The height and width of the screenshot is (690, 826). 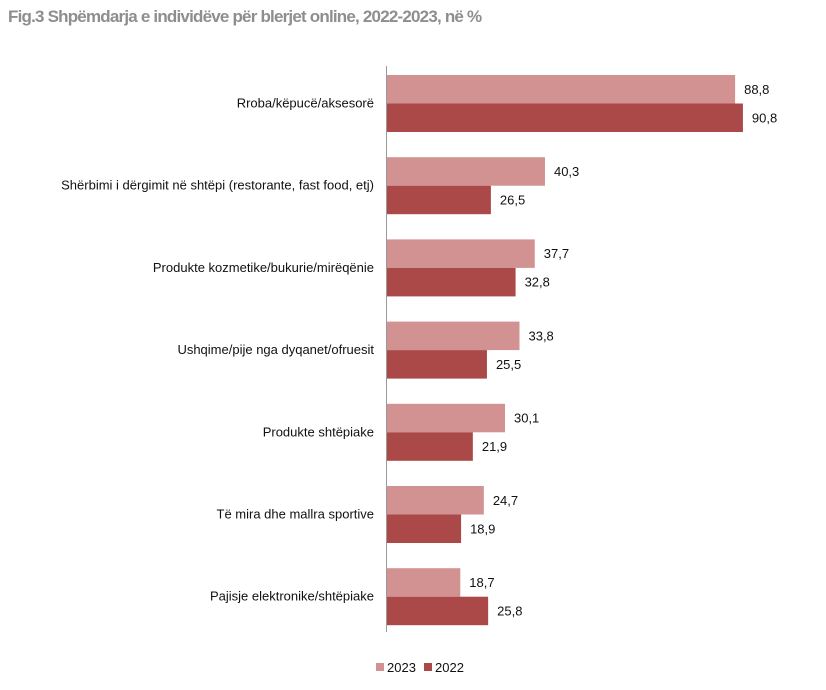 I want to click on value-label-2022: 21,9, so click(x=494, y=446).